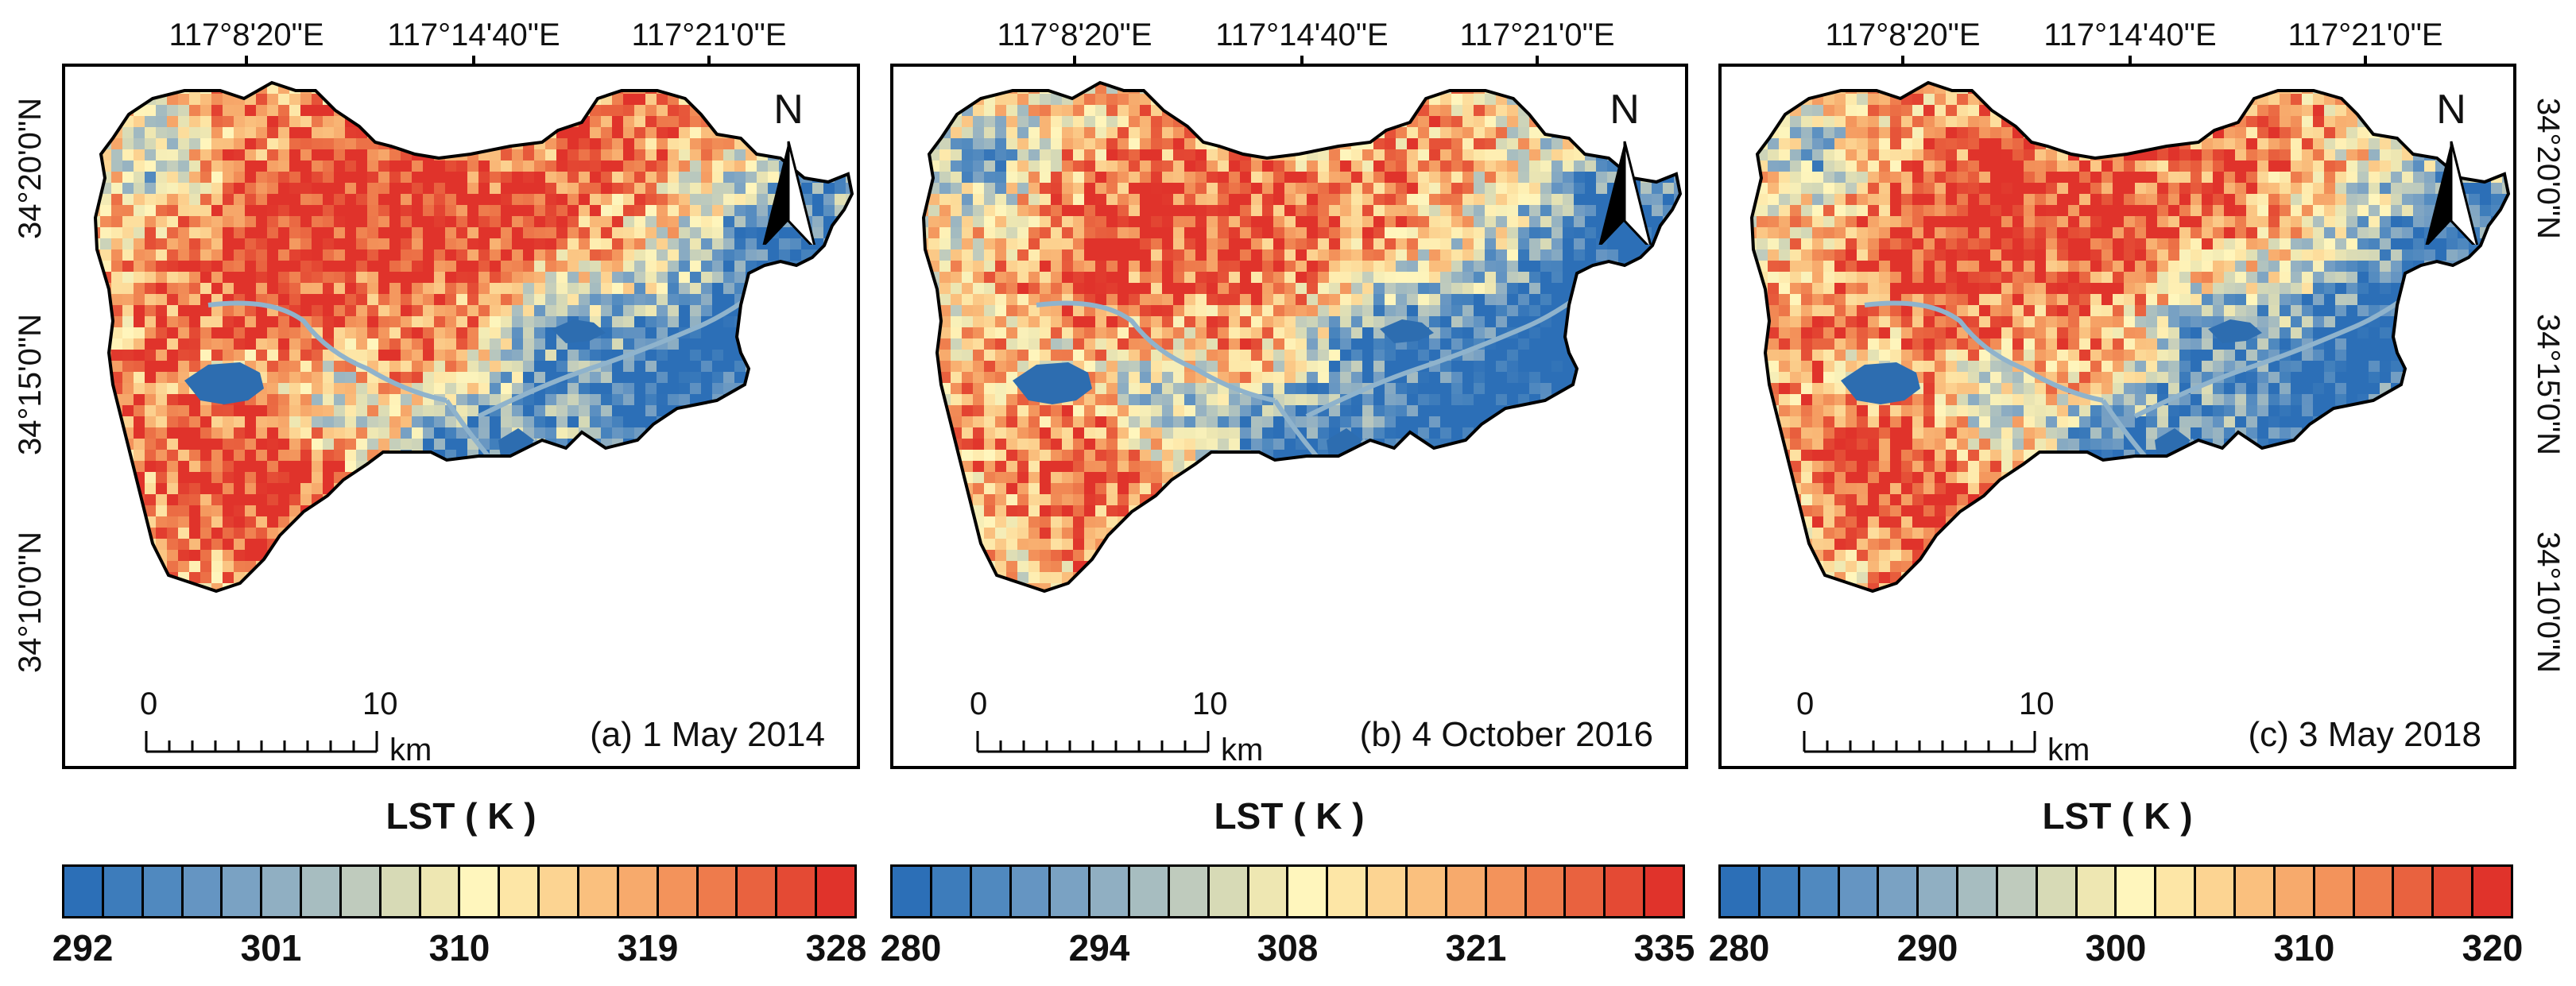 The image size is (2576, 986). I want to click on north-arrow: N, so click(788, 165).